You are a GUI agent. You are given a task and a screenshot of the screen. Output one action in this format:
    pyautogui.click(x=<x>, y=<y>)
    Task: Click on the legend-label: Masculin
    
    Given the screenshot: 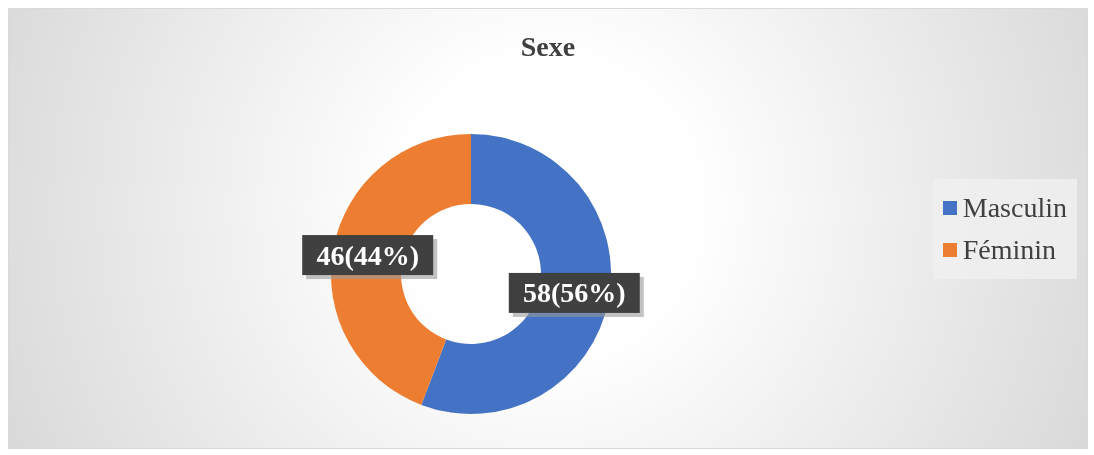 What is the action you would take?
    pyautogui.click(x=1014, y=207)
    